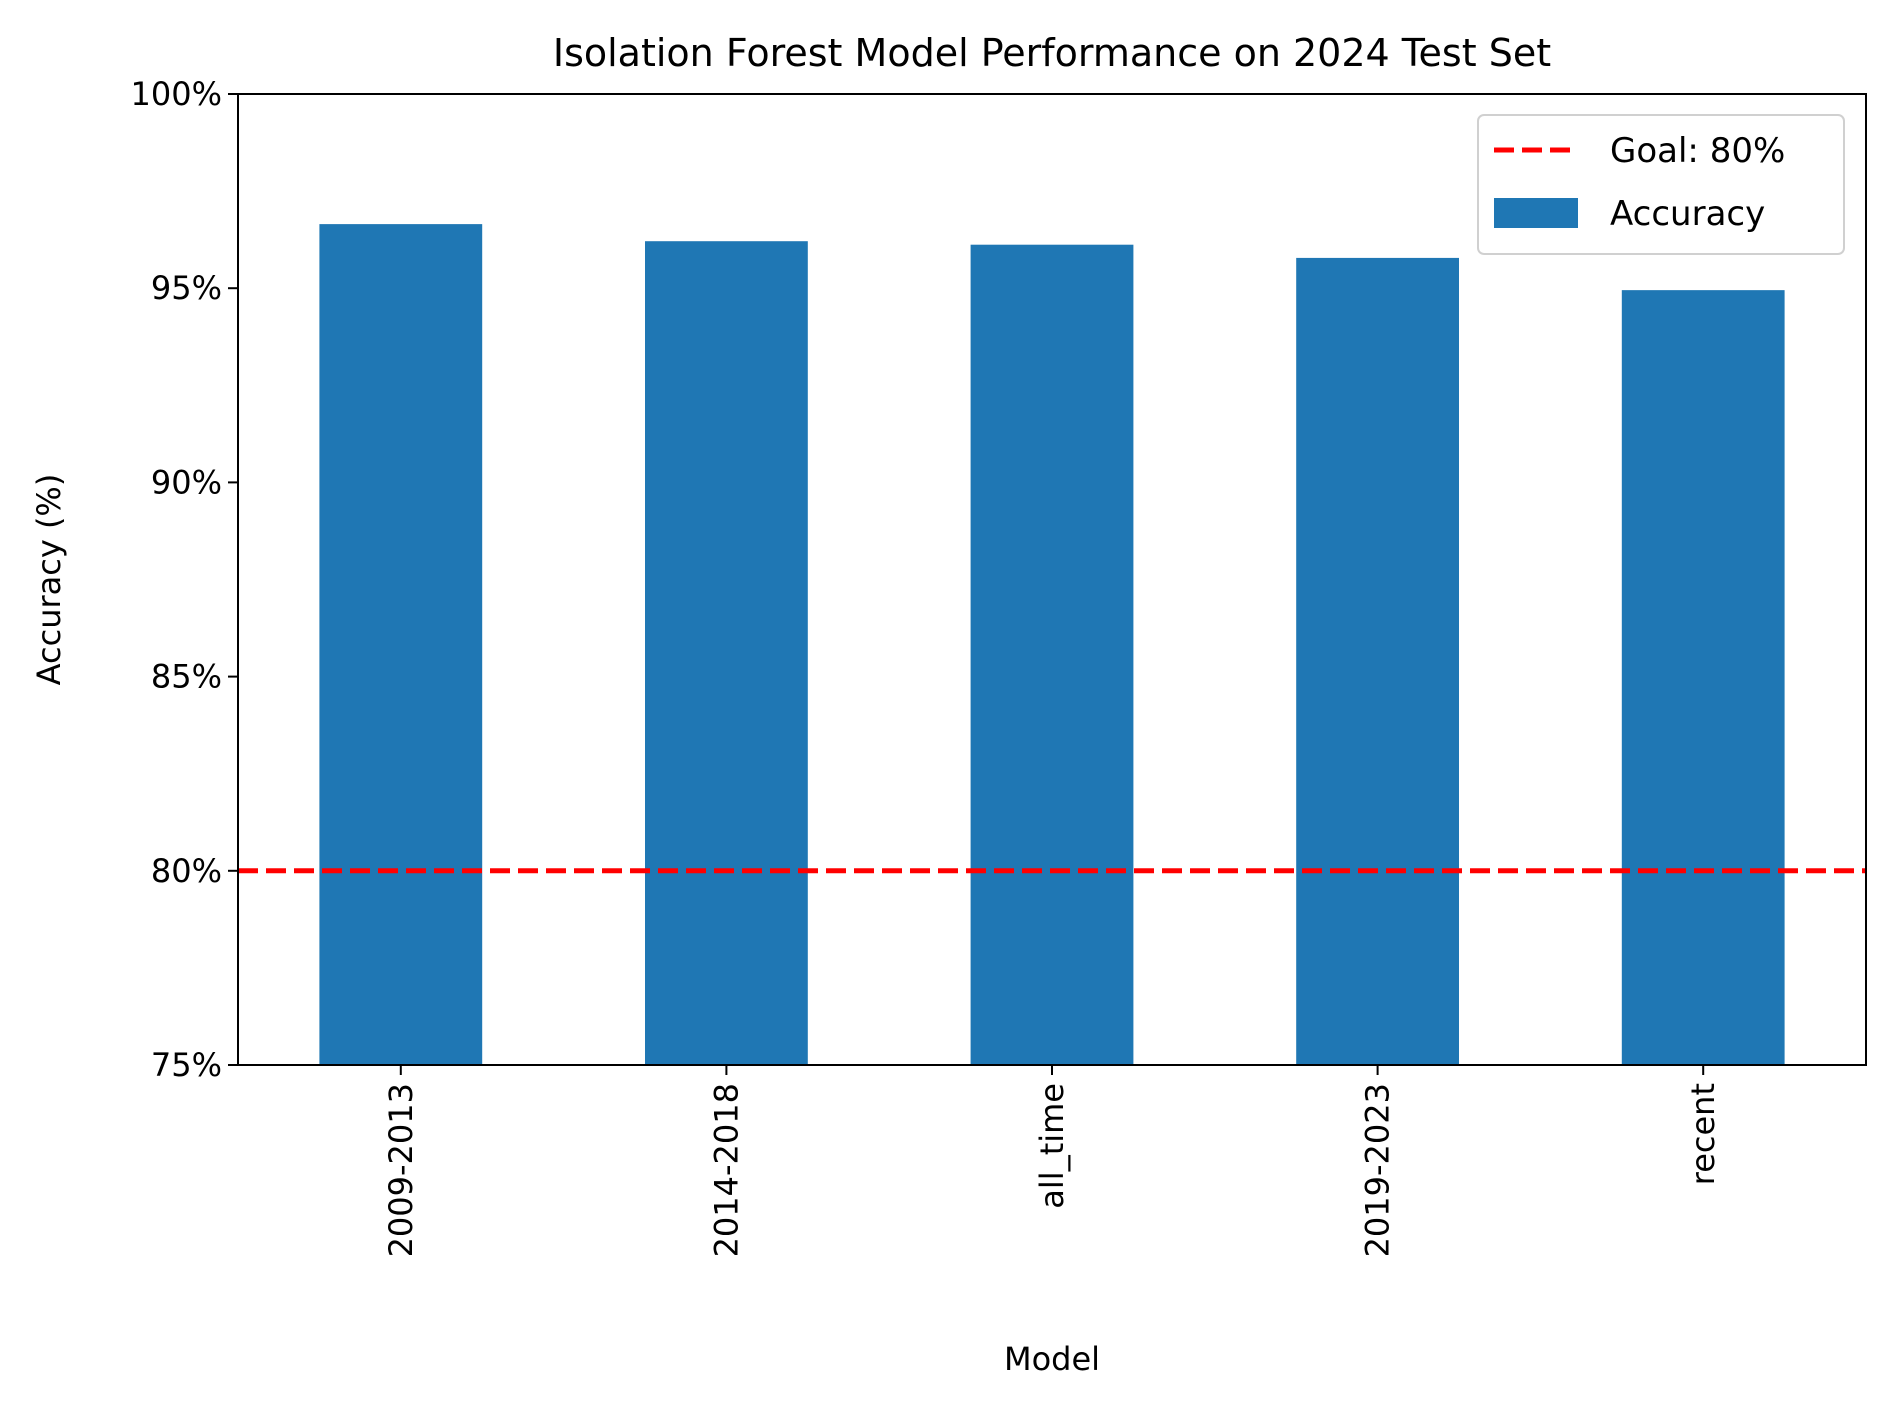  I want to click on y-tick-label: 85%, so click(186, 677).